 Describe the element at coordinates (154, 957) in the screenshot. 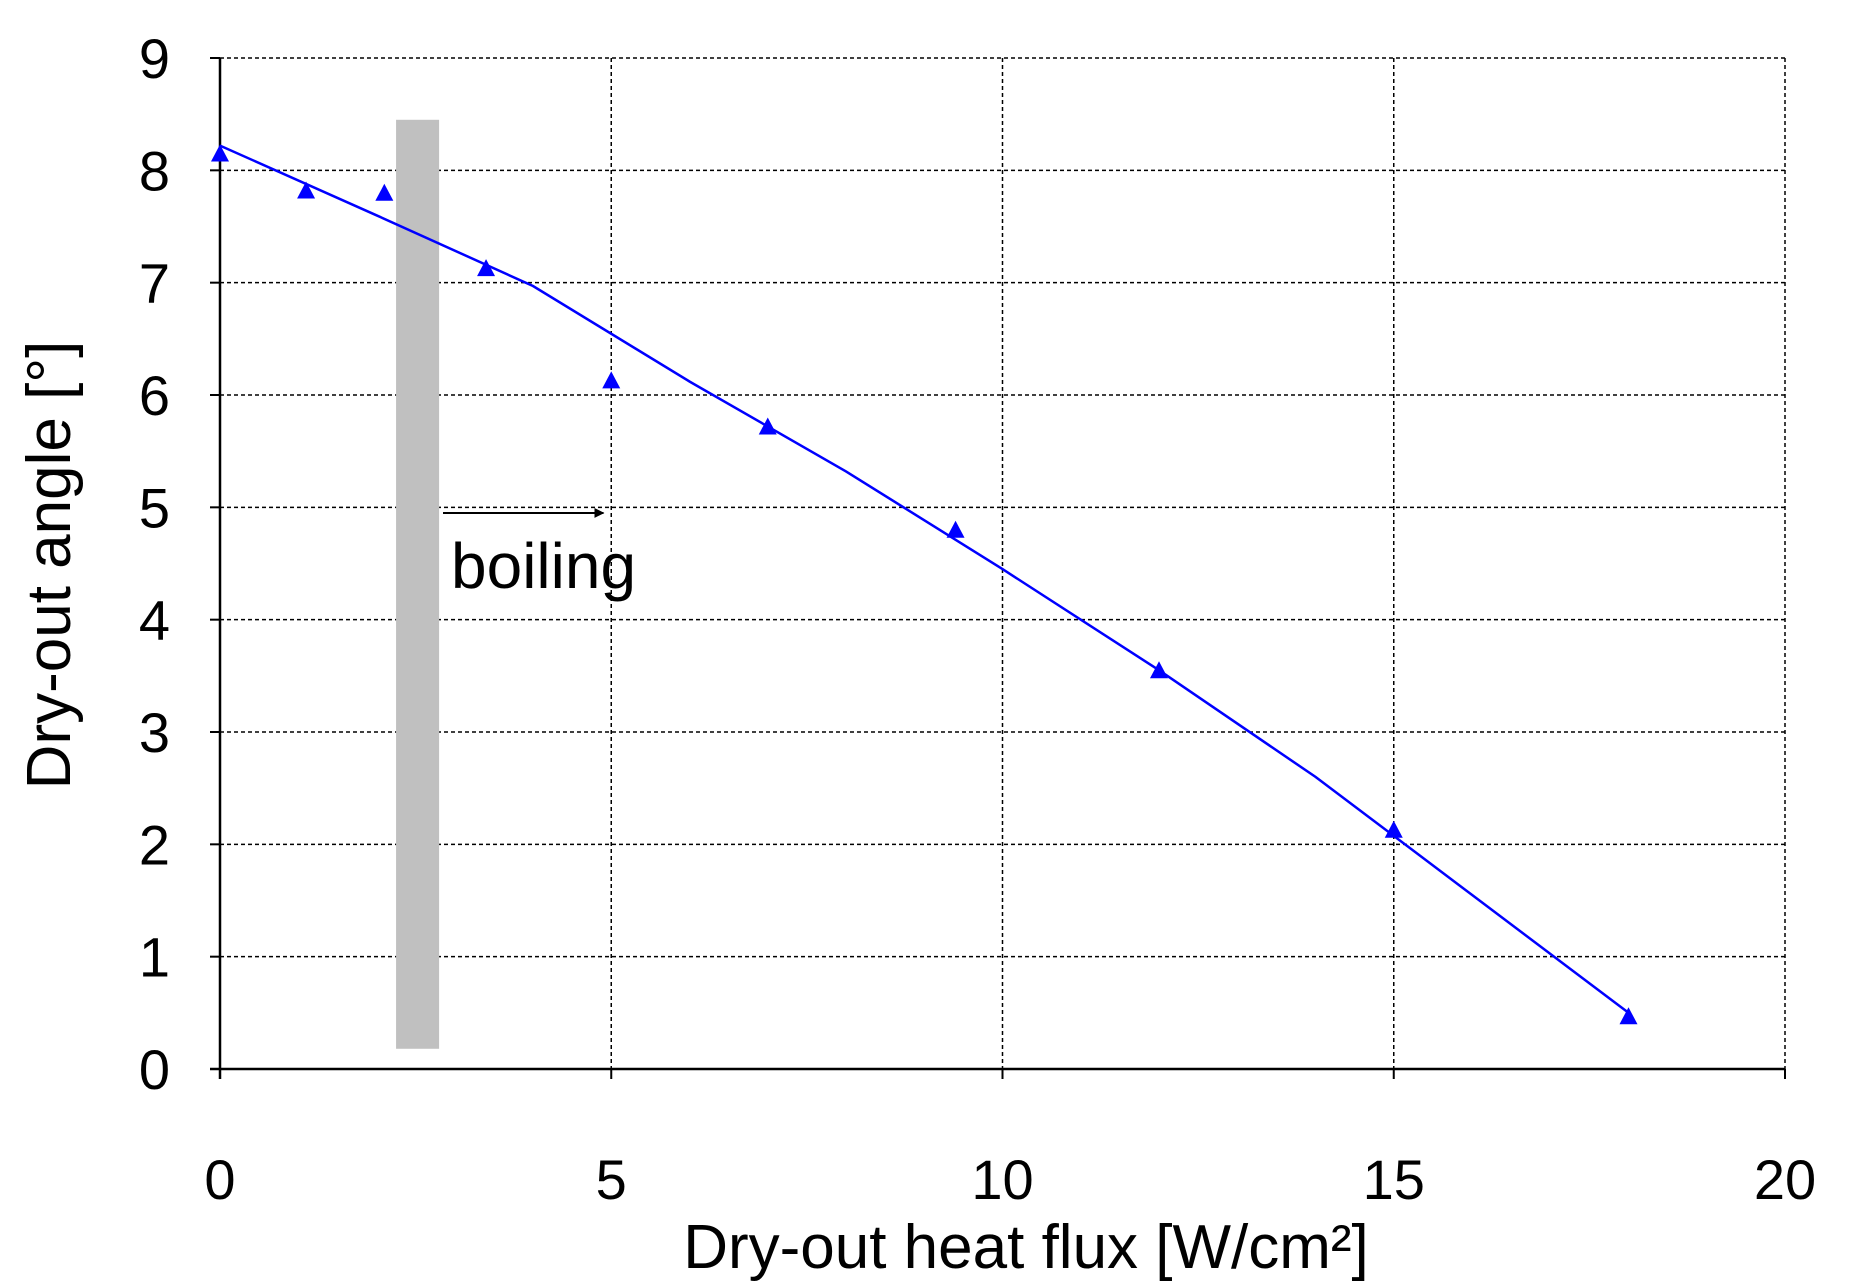

I see `y-tick-label: 1` at that location.